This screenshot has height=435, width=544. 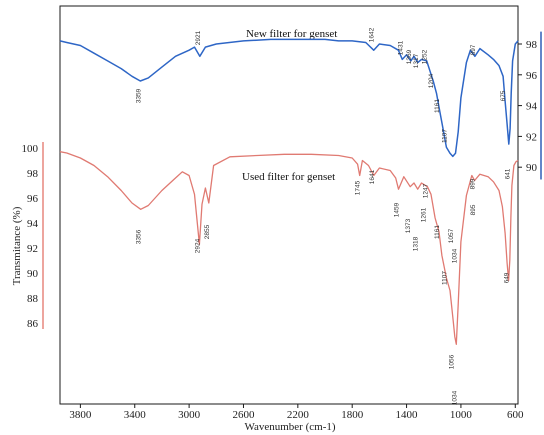 What do you see at coordinates (532, 45) in the screenshot?
I see `right-tick-label: 98` at bounding box center [532, 45].